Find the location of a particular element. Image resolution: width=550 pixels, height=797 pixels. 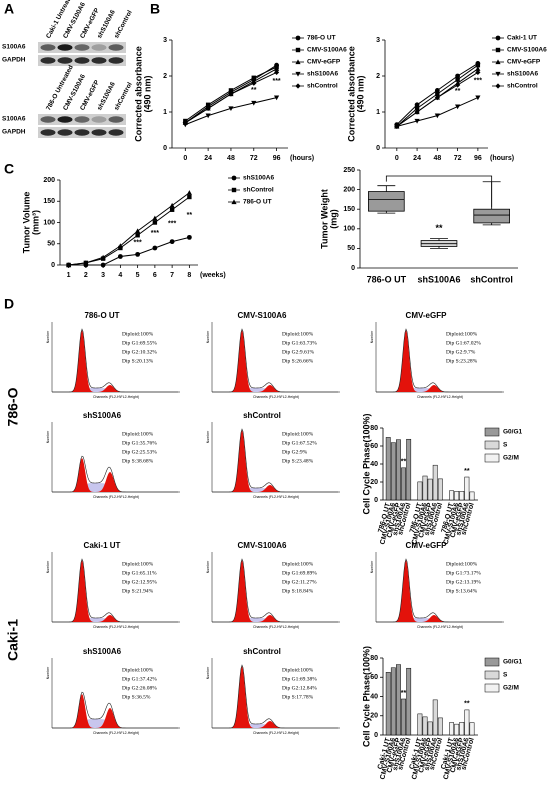

x-tick-label: 7 is located at coordinates (172, 275).